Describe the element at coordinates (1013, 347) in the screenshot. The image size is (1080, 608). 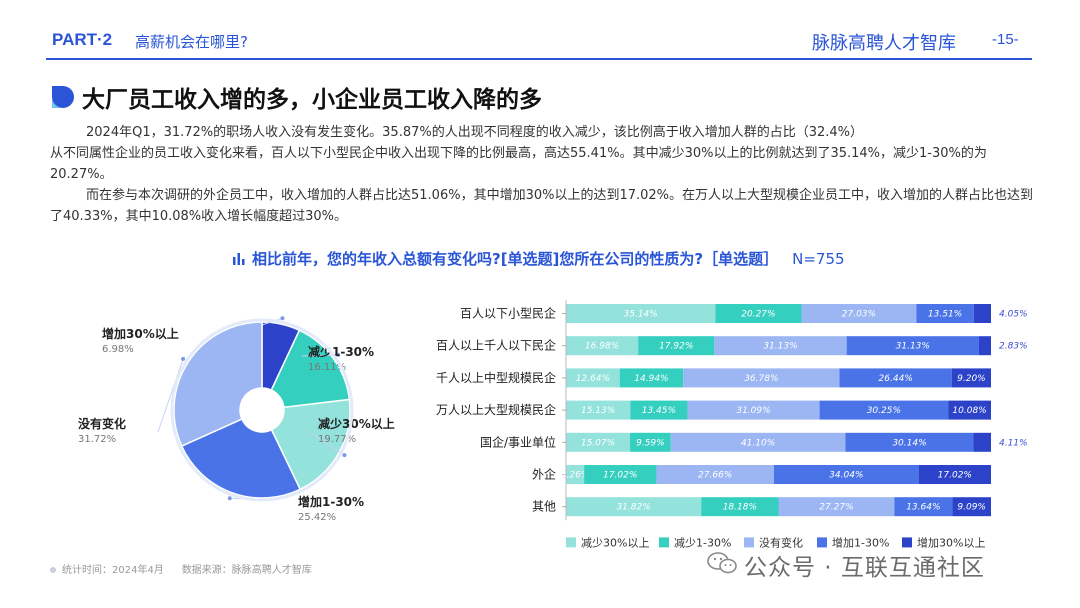
I see `bar-value-label: 2.83%` at that location.